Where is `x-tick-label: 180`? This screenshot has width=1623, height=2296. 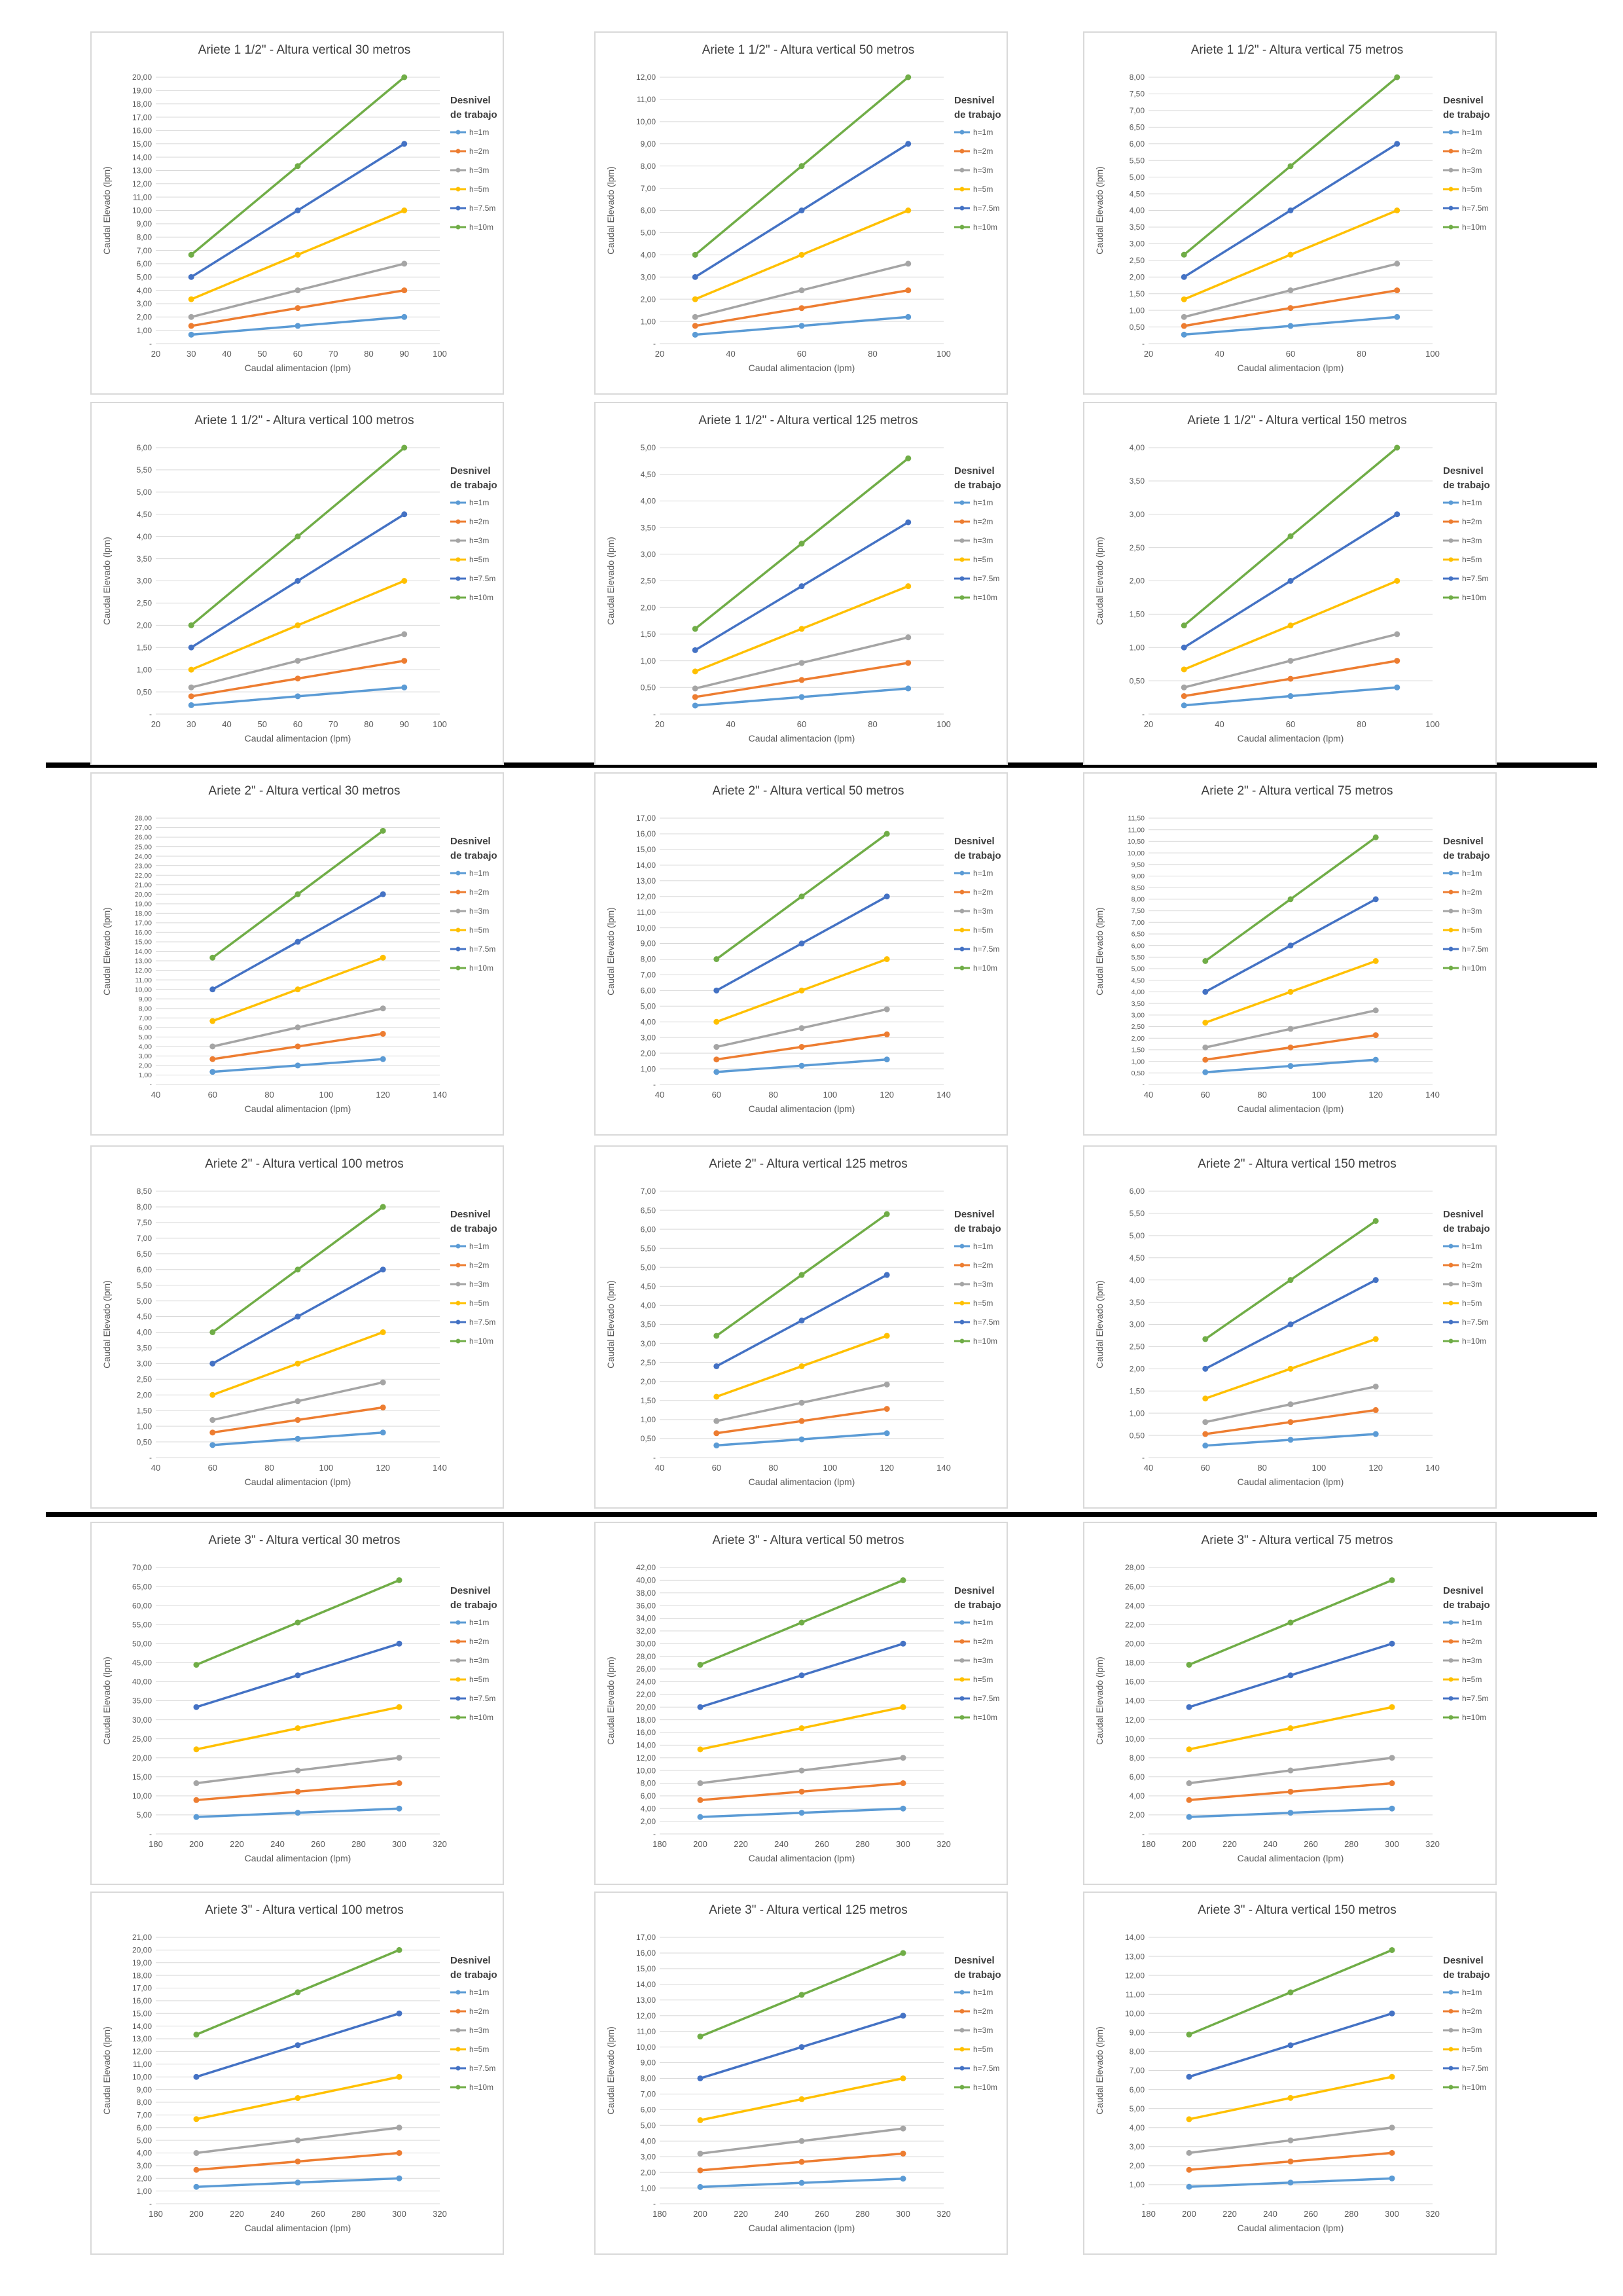 x-tick-label: 180 is located at coordinates (659, 1844).